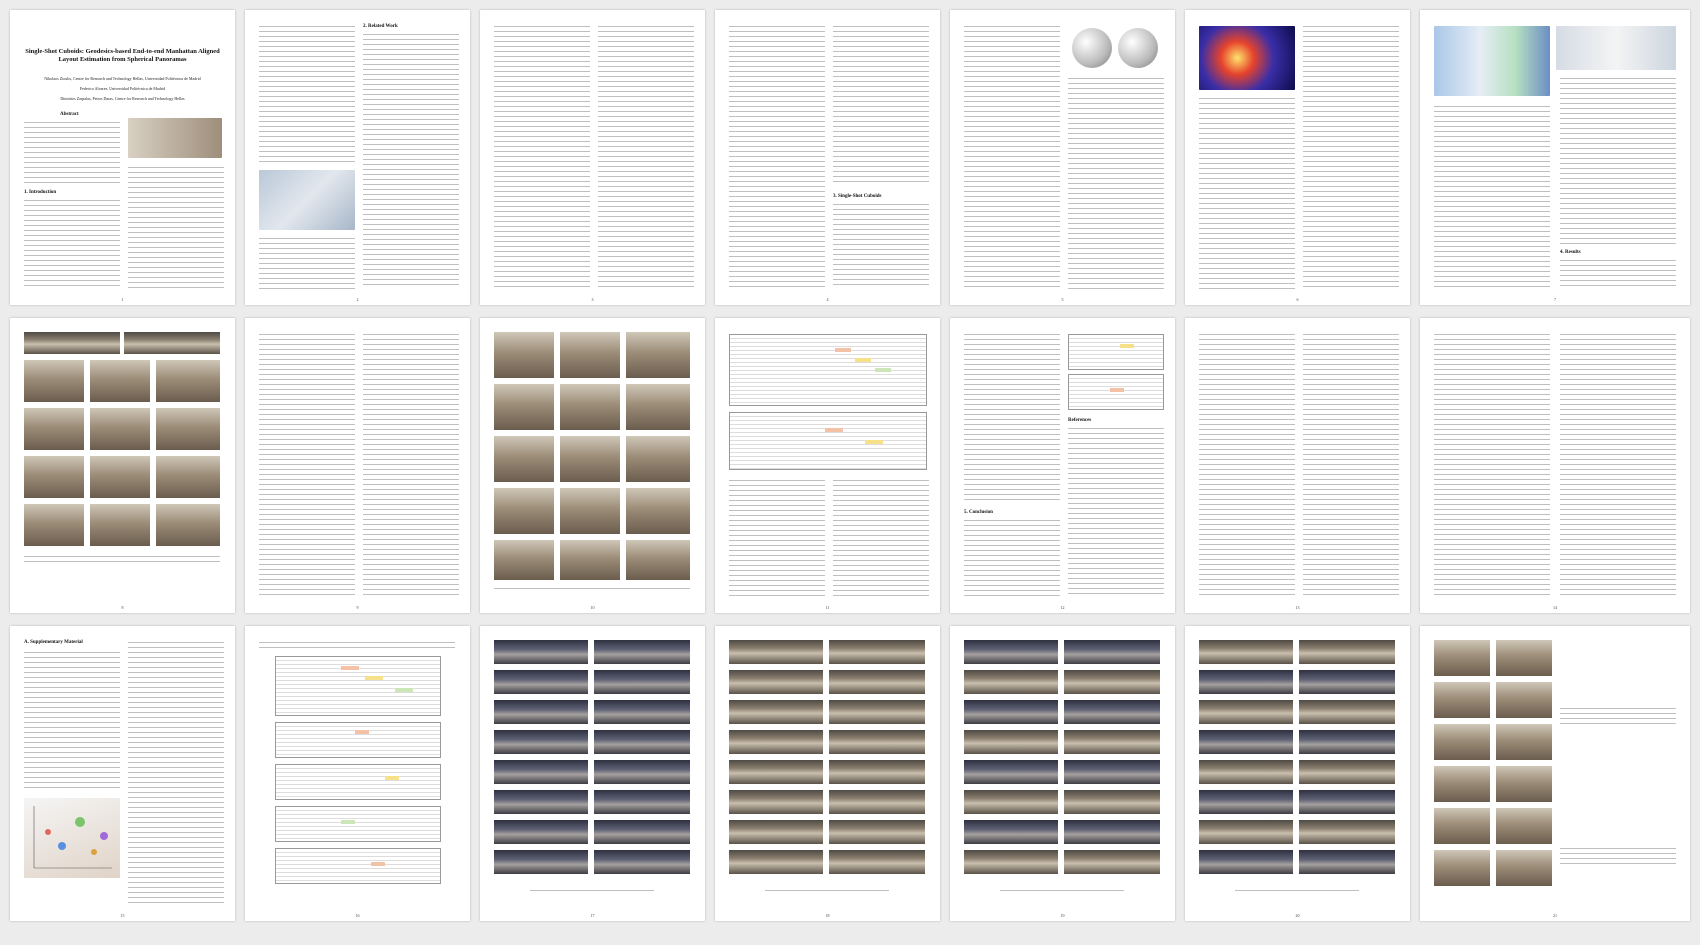  What do you see at coordinates (1062, 773) in the screenshot?
I see `paper-page-19: 19` at bounding box center [1062, 773].